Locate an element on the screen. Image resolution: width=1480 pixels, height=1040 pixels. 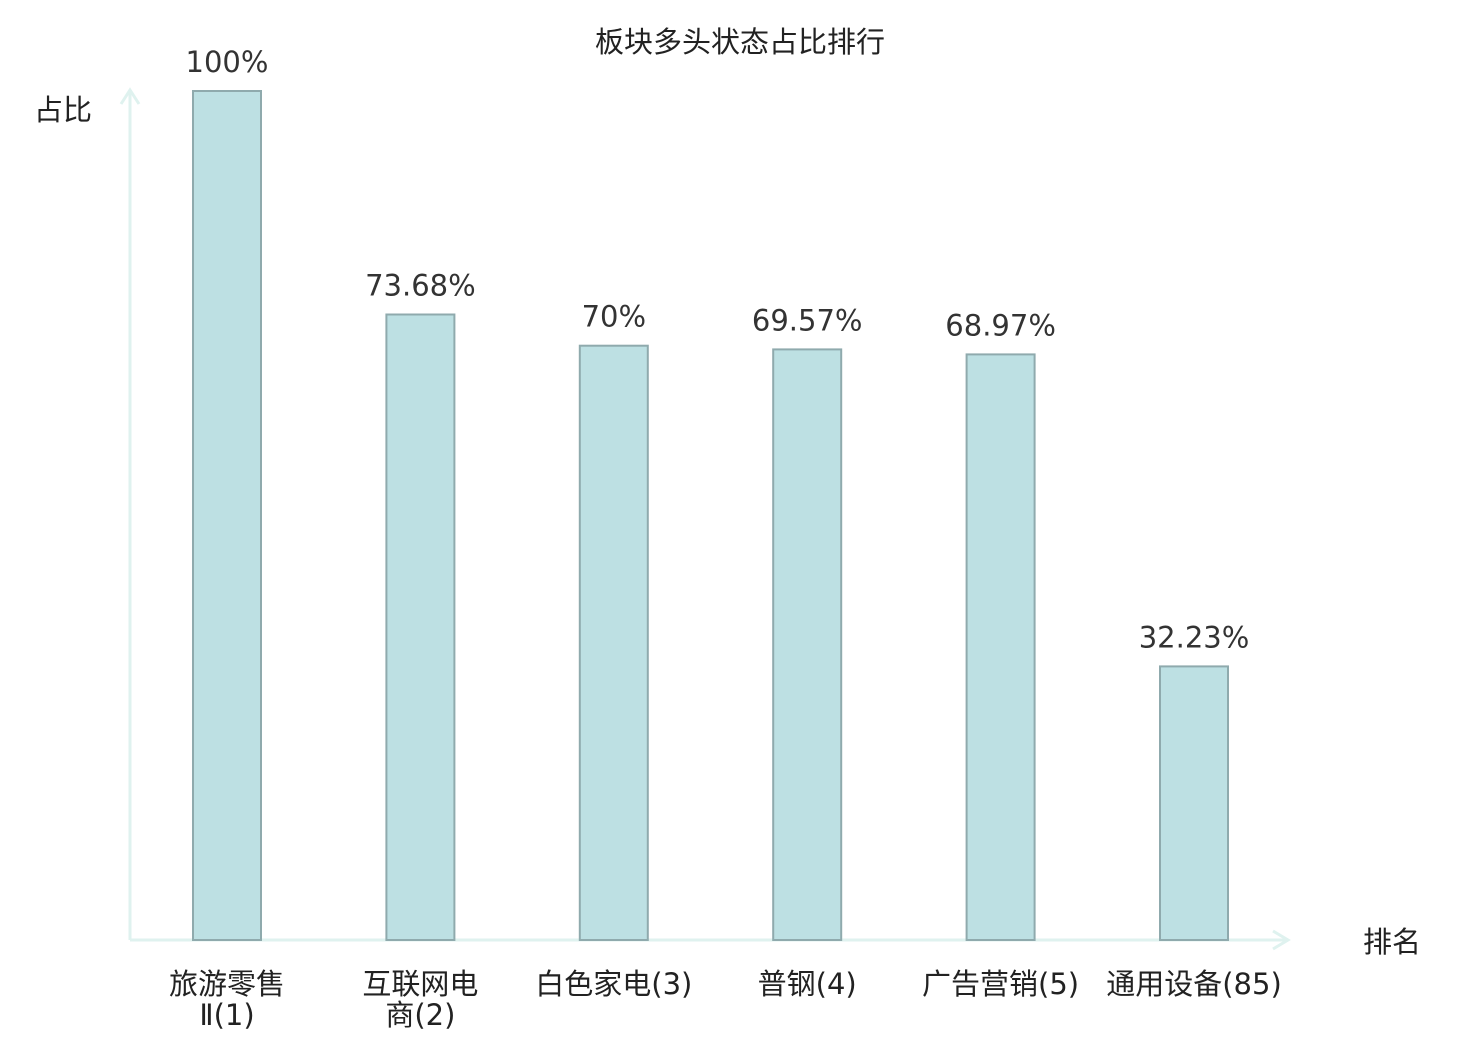
category-label-4: 普钢(4) is located at coordinates (807, 984).